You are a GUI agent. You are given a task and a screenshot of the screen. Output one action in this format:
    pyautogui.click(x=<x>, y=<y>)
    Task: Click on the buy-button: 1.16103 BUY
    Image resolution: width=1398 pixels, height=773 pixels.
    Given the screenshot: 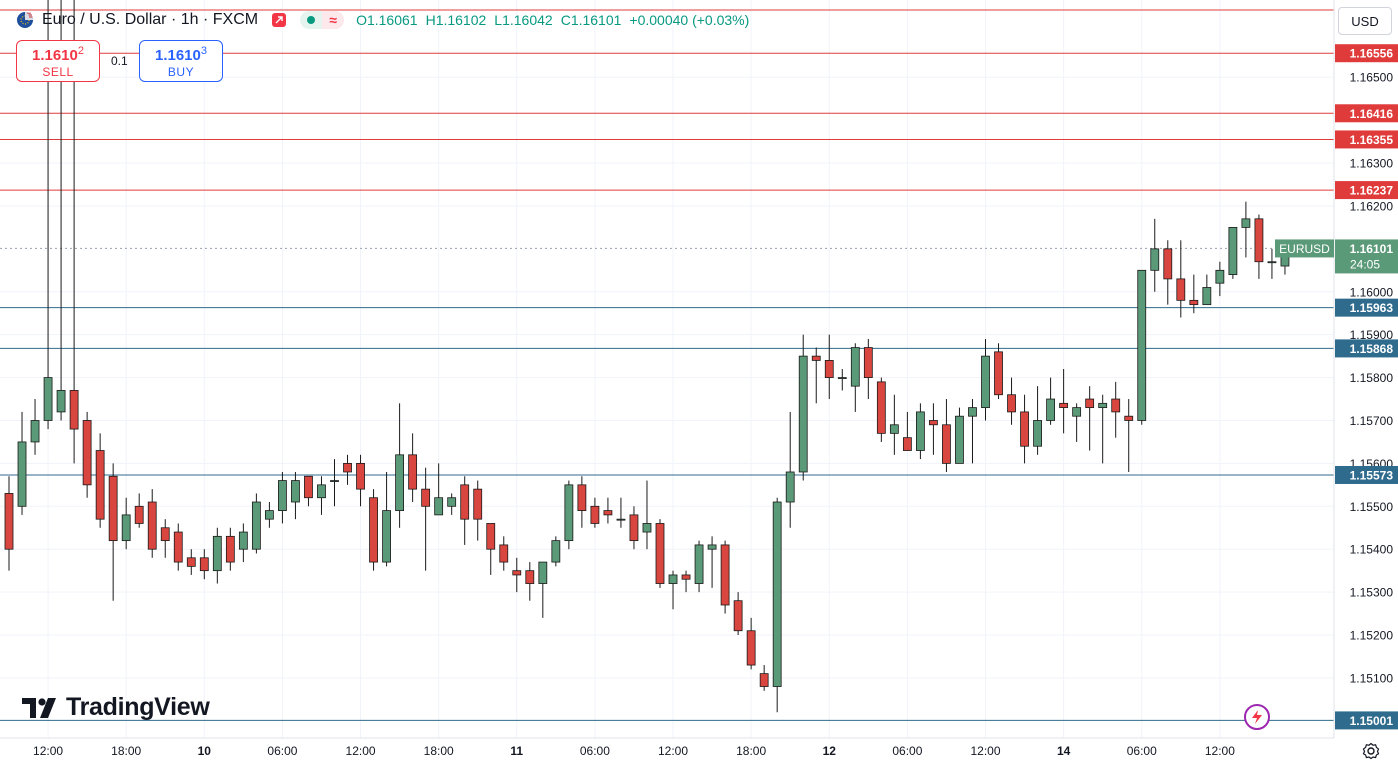 What is the action you would take?
    pyautogui.click(x=181, y=61)
    